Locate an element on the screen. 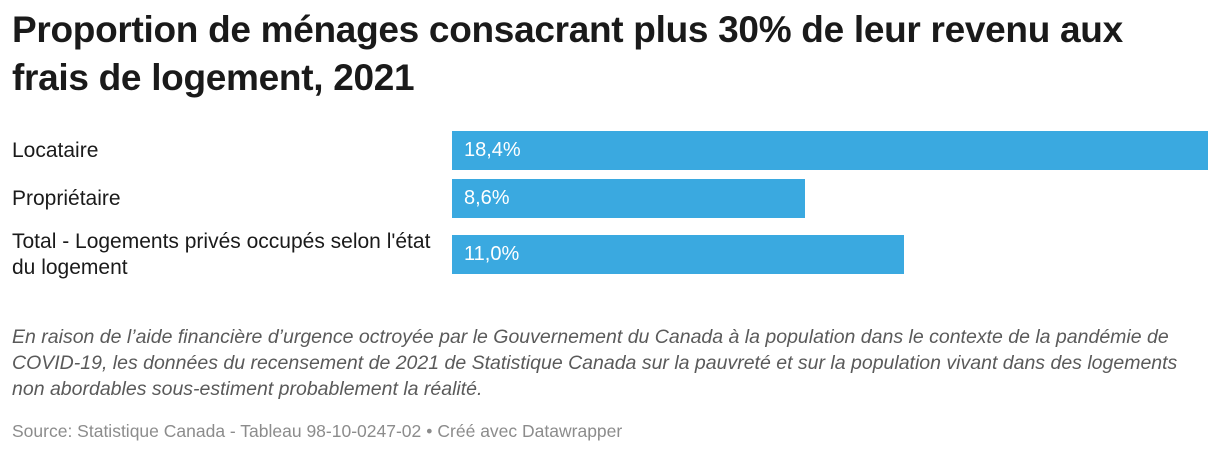 The image size is (1220, 454). credit-link: Créé avec Datawrapper is located at coordinates (530, 431).